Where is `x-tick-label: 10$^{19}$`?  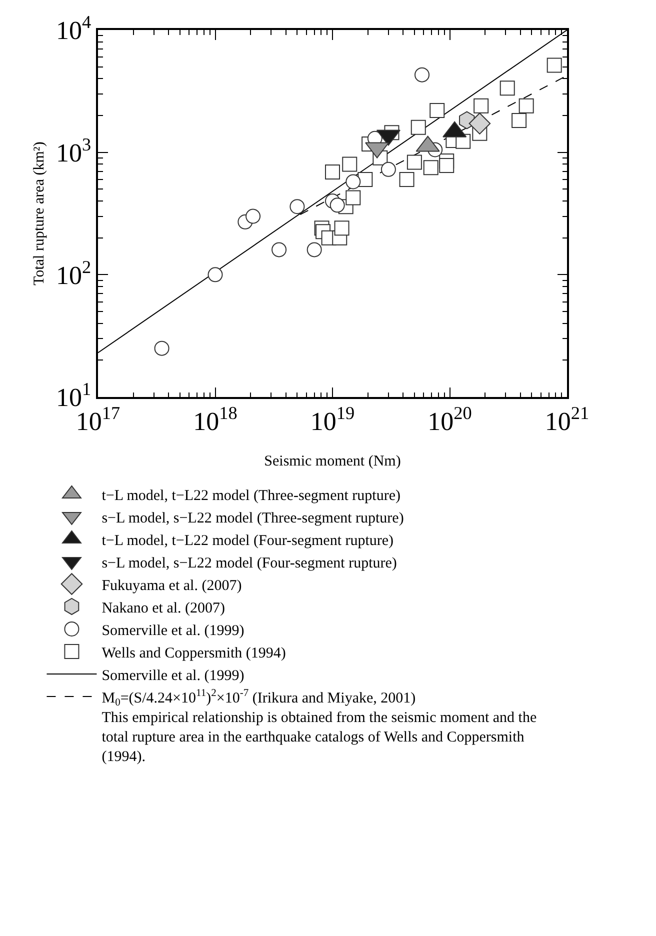 x-tick-label: 10$^{19}$ is located at coordinates (332, 419).